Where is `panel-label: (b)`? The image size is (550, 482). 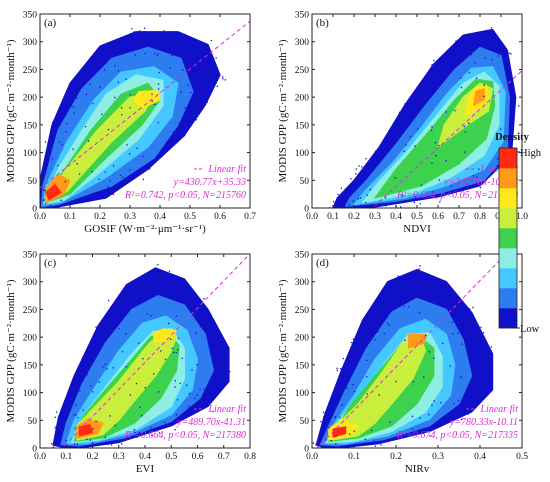
panel-label: (b) is located at coordinates (322, 23).